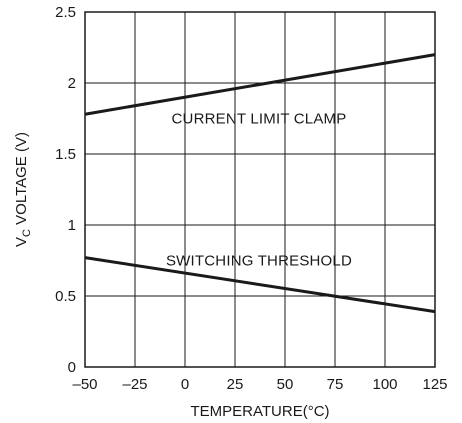 This screenshot has width=462, height=423. I want to click on x-tick-label-7: 125, so click(434, 384).